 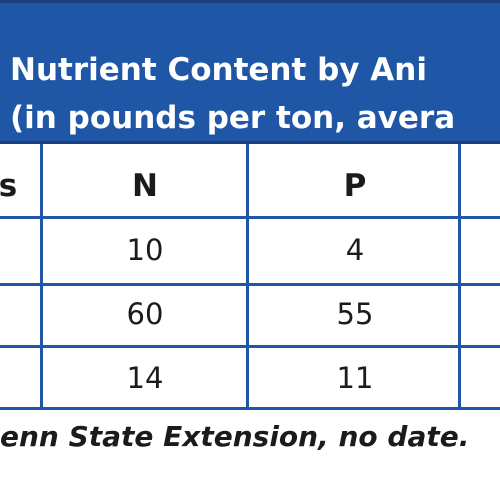 I want to click on cell-row3-p: 11, so click(x=355, y=378).